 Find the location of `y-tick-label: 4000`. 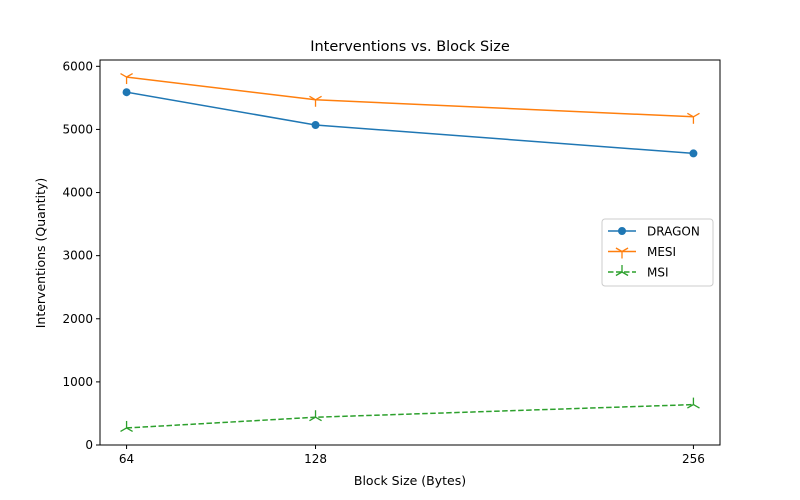

y-tick-label: 4000 is located at coordinates (77, 193).